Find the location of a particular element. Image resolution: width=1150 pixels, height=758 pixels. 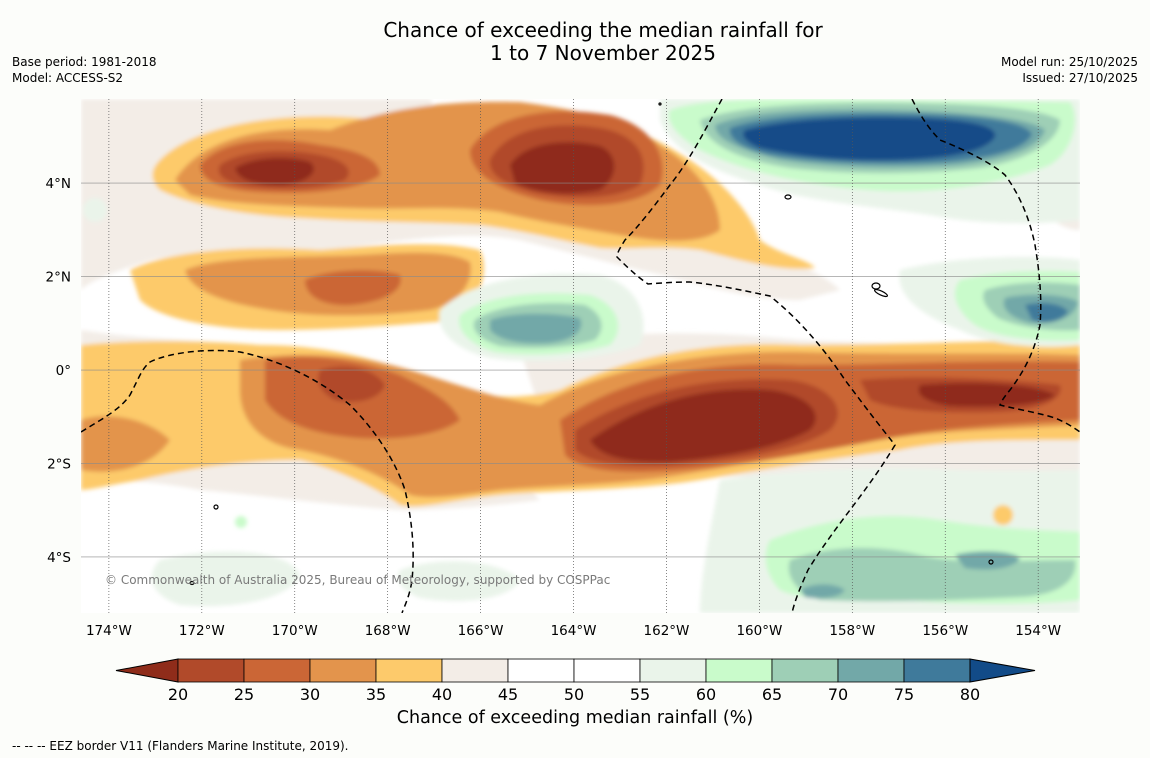

issued-label: Issued: 27/10/2025 is located at coordinates (1080, 78).